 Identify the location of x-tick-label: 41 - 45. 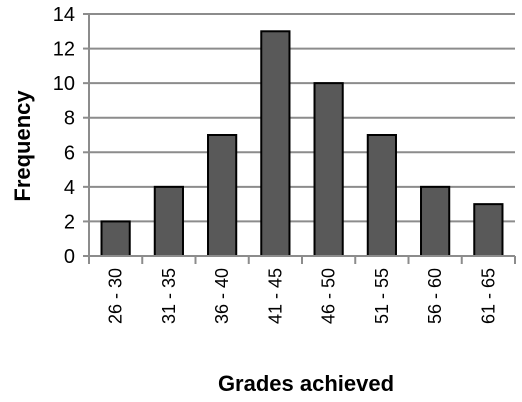
(275, 296).